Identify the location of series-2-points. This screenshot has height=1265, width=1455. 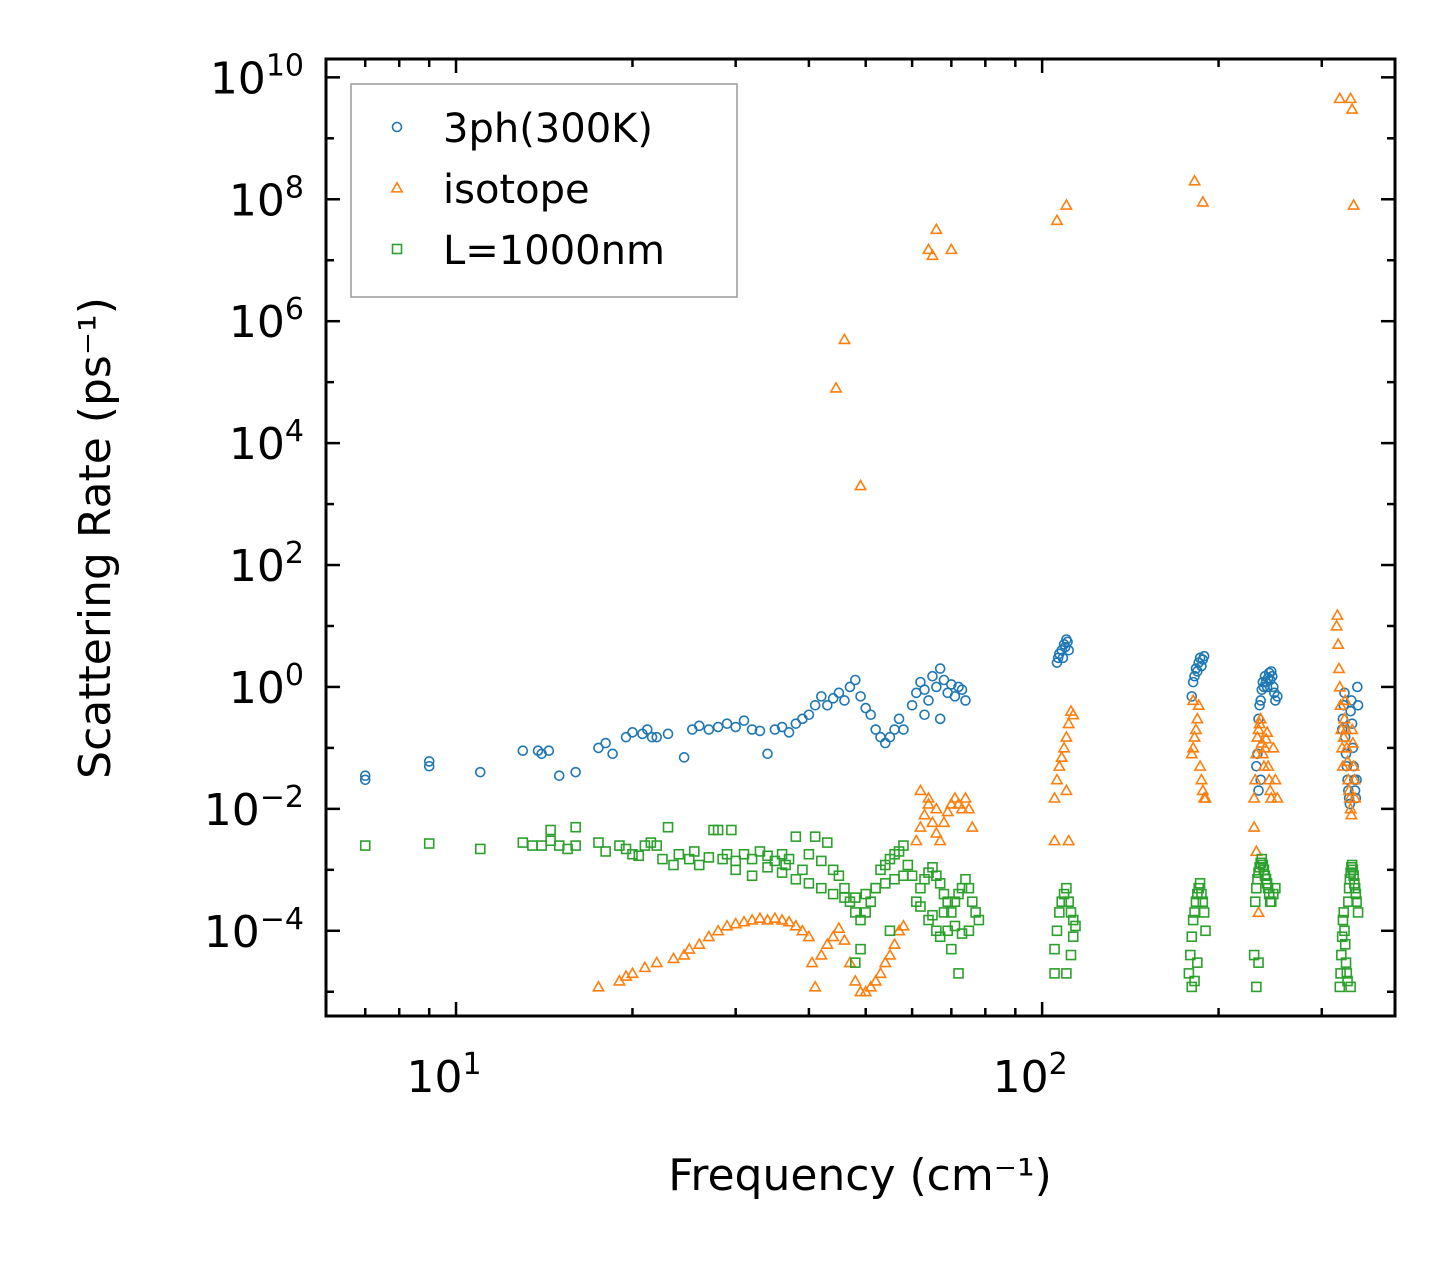
(861, 907).